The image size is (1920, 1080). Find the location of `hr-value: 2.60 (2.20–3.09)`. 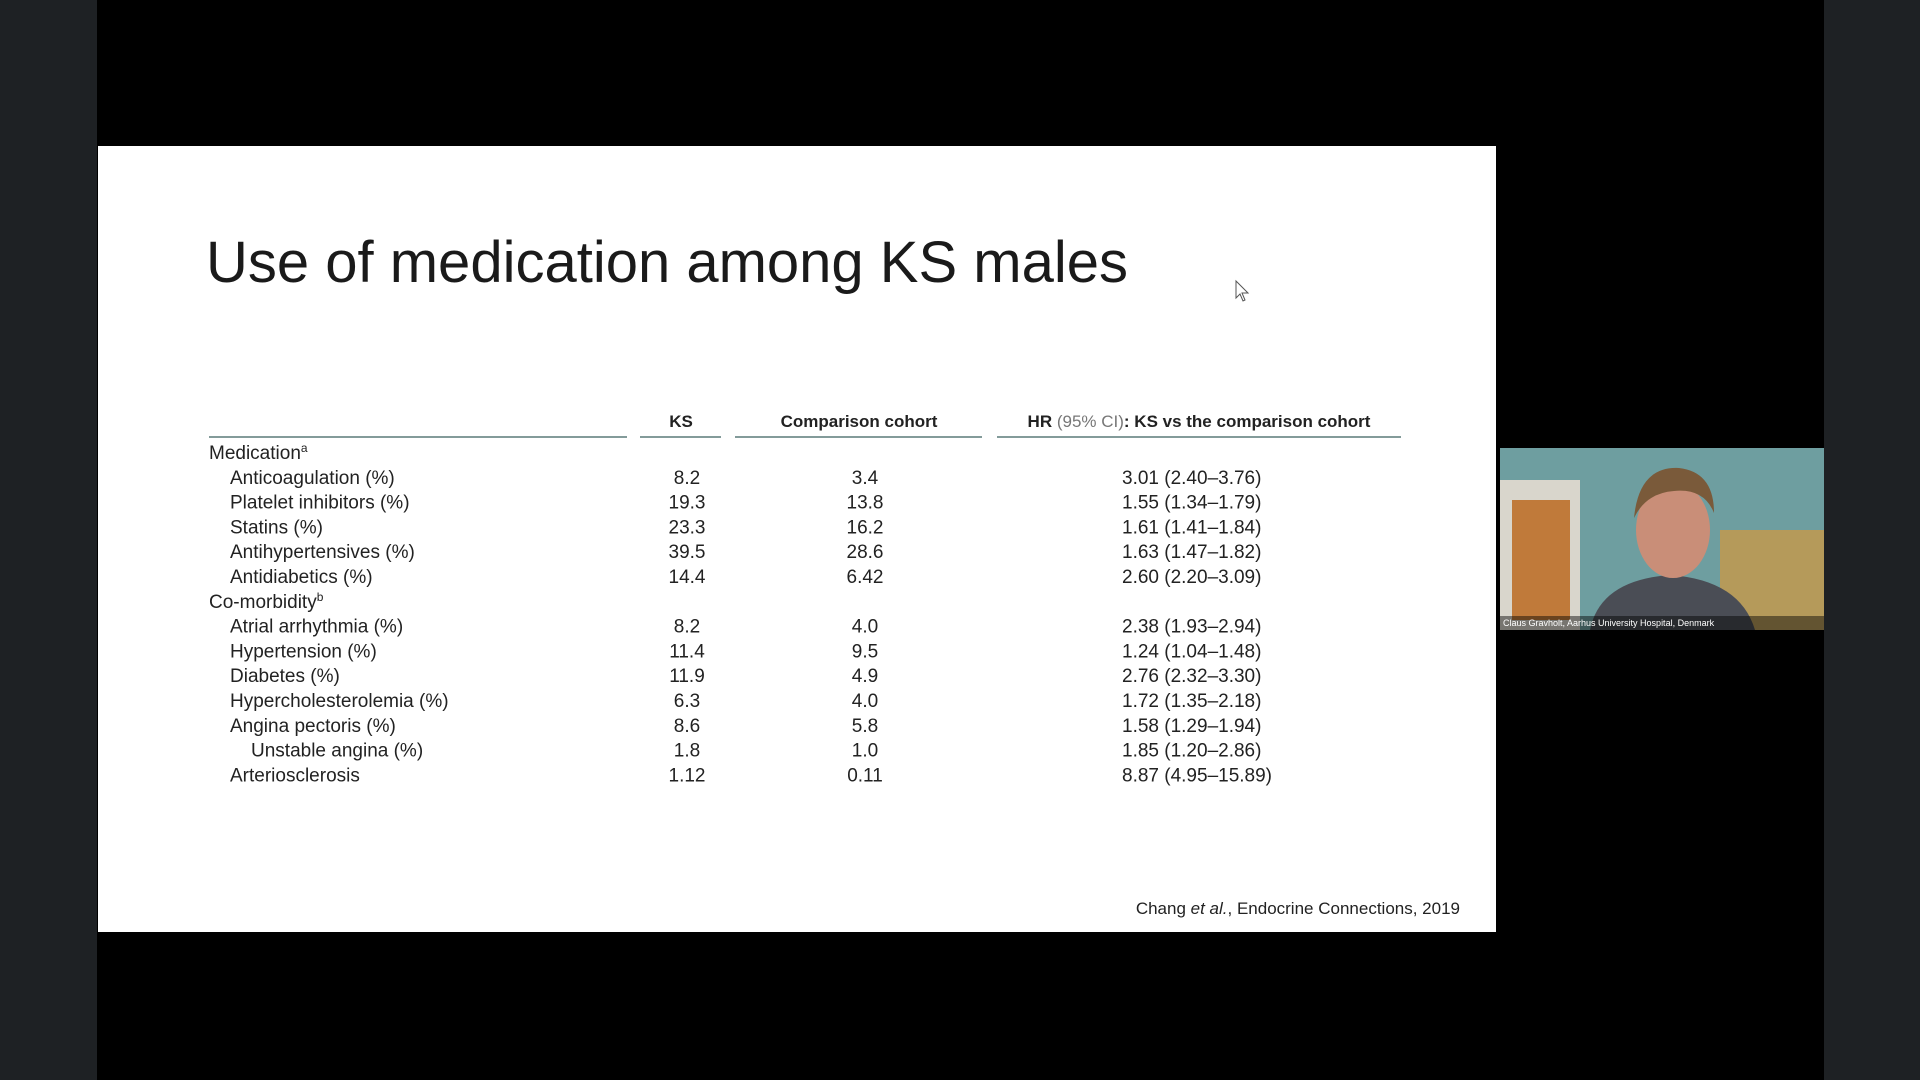

hr-value: 2.60 (2.20–3.09) is located at coordinates (1191, 577).